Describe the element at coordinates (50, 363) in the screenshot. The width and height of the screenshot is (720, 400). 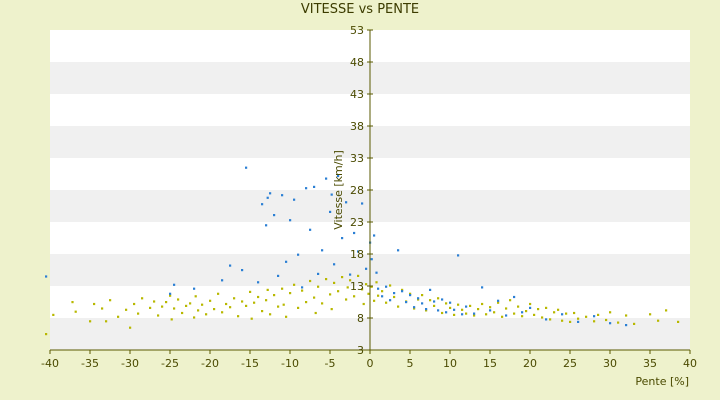
I see `x-tick-label: -40` at that location.